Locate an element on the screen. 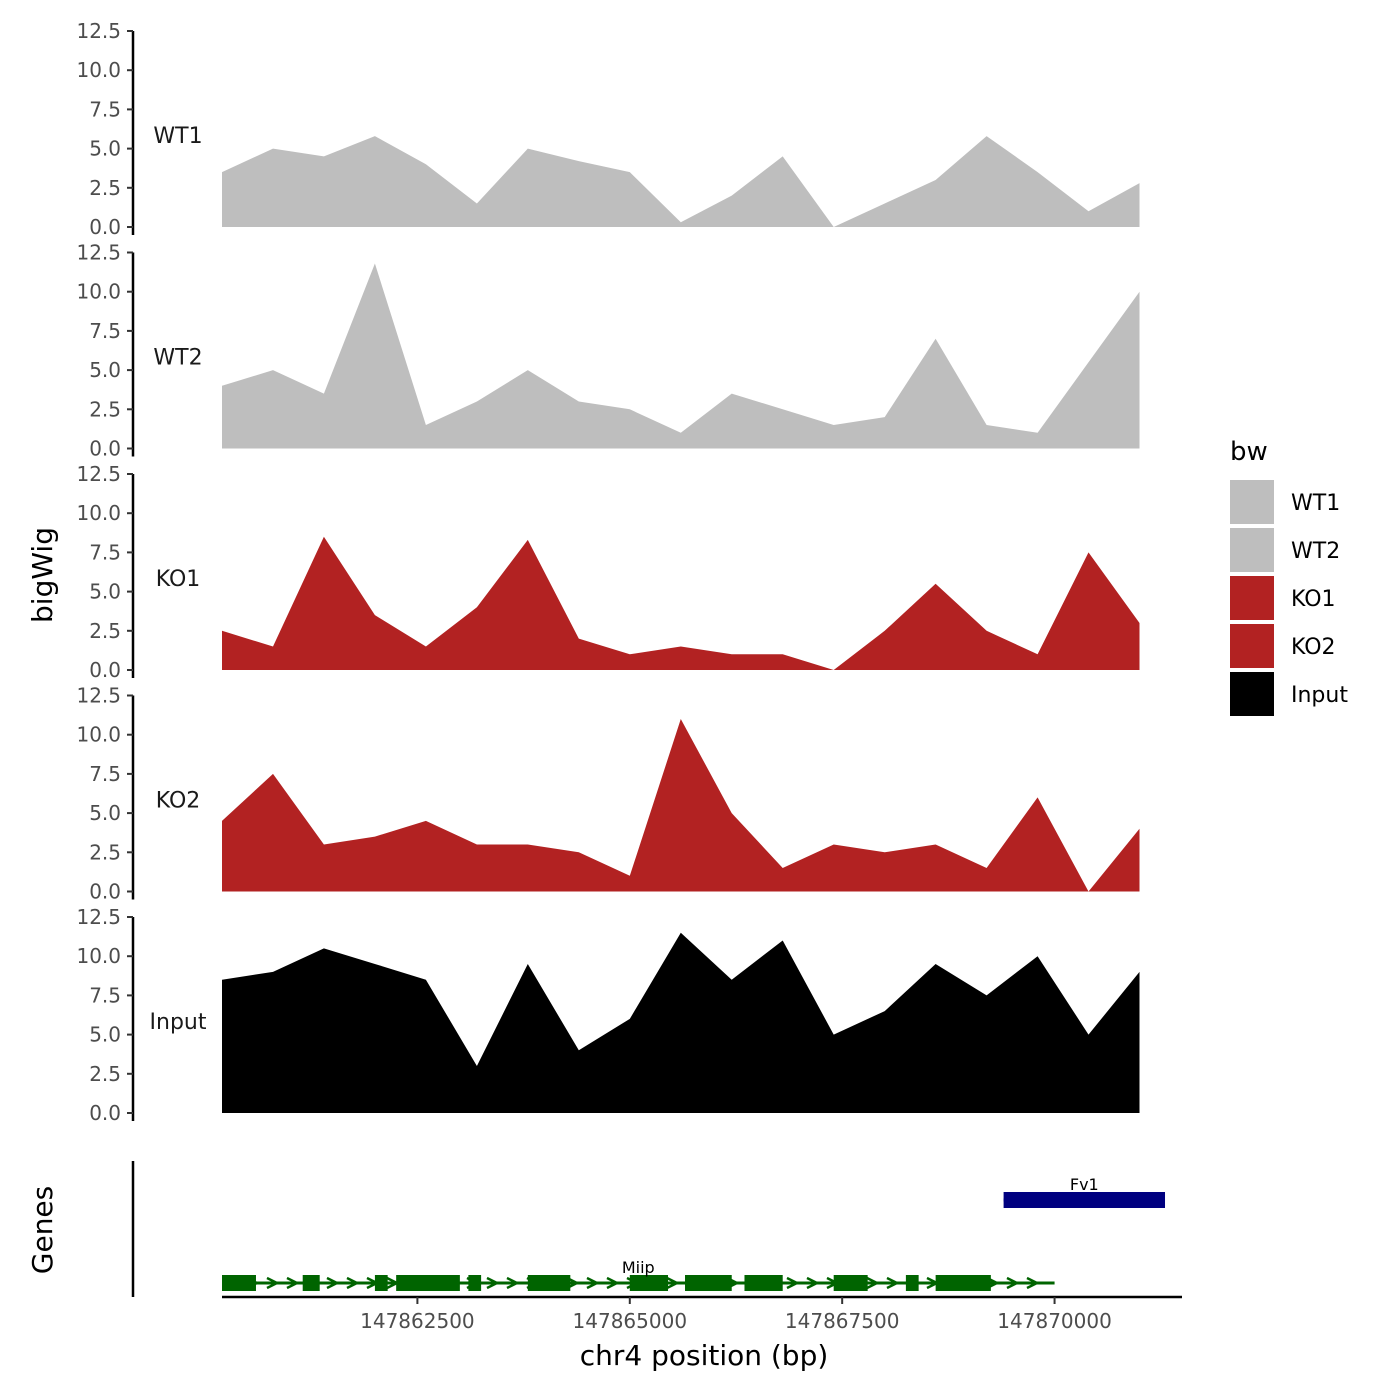 This screenshot has width=1400, height=1400. legend: bw WT1 WT2 KO1 KO2 Input is located at coordinates (1289, 576).